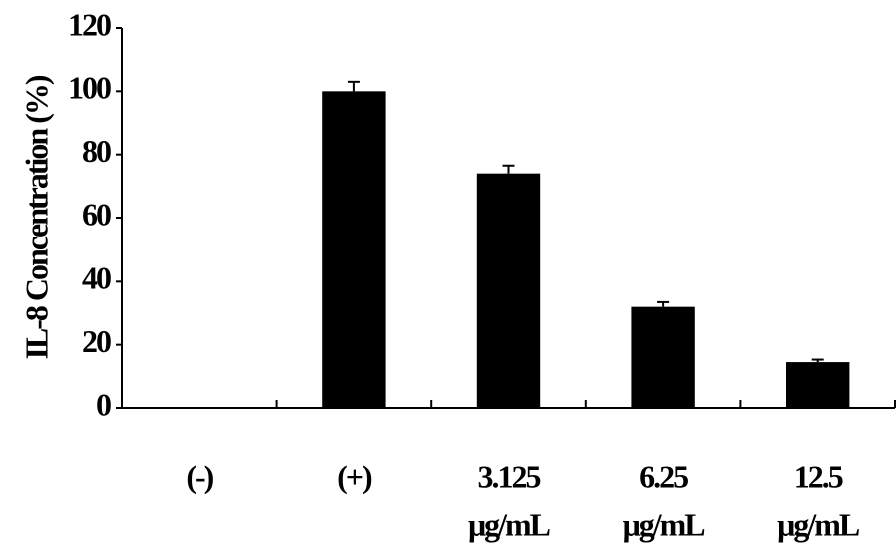 The width and height of the screenshot is (896, 546). Describe the element at coordinates (96, 278) in the screenshot. I see `y-tick-label: 40` at that location.